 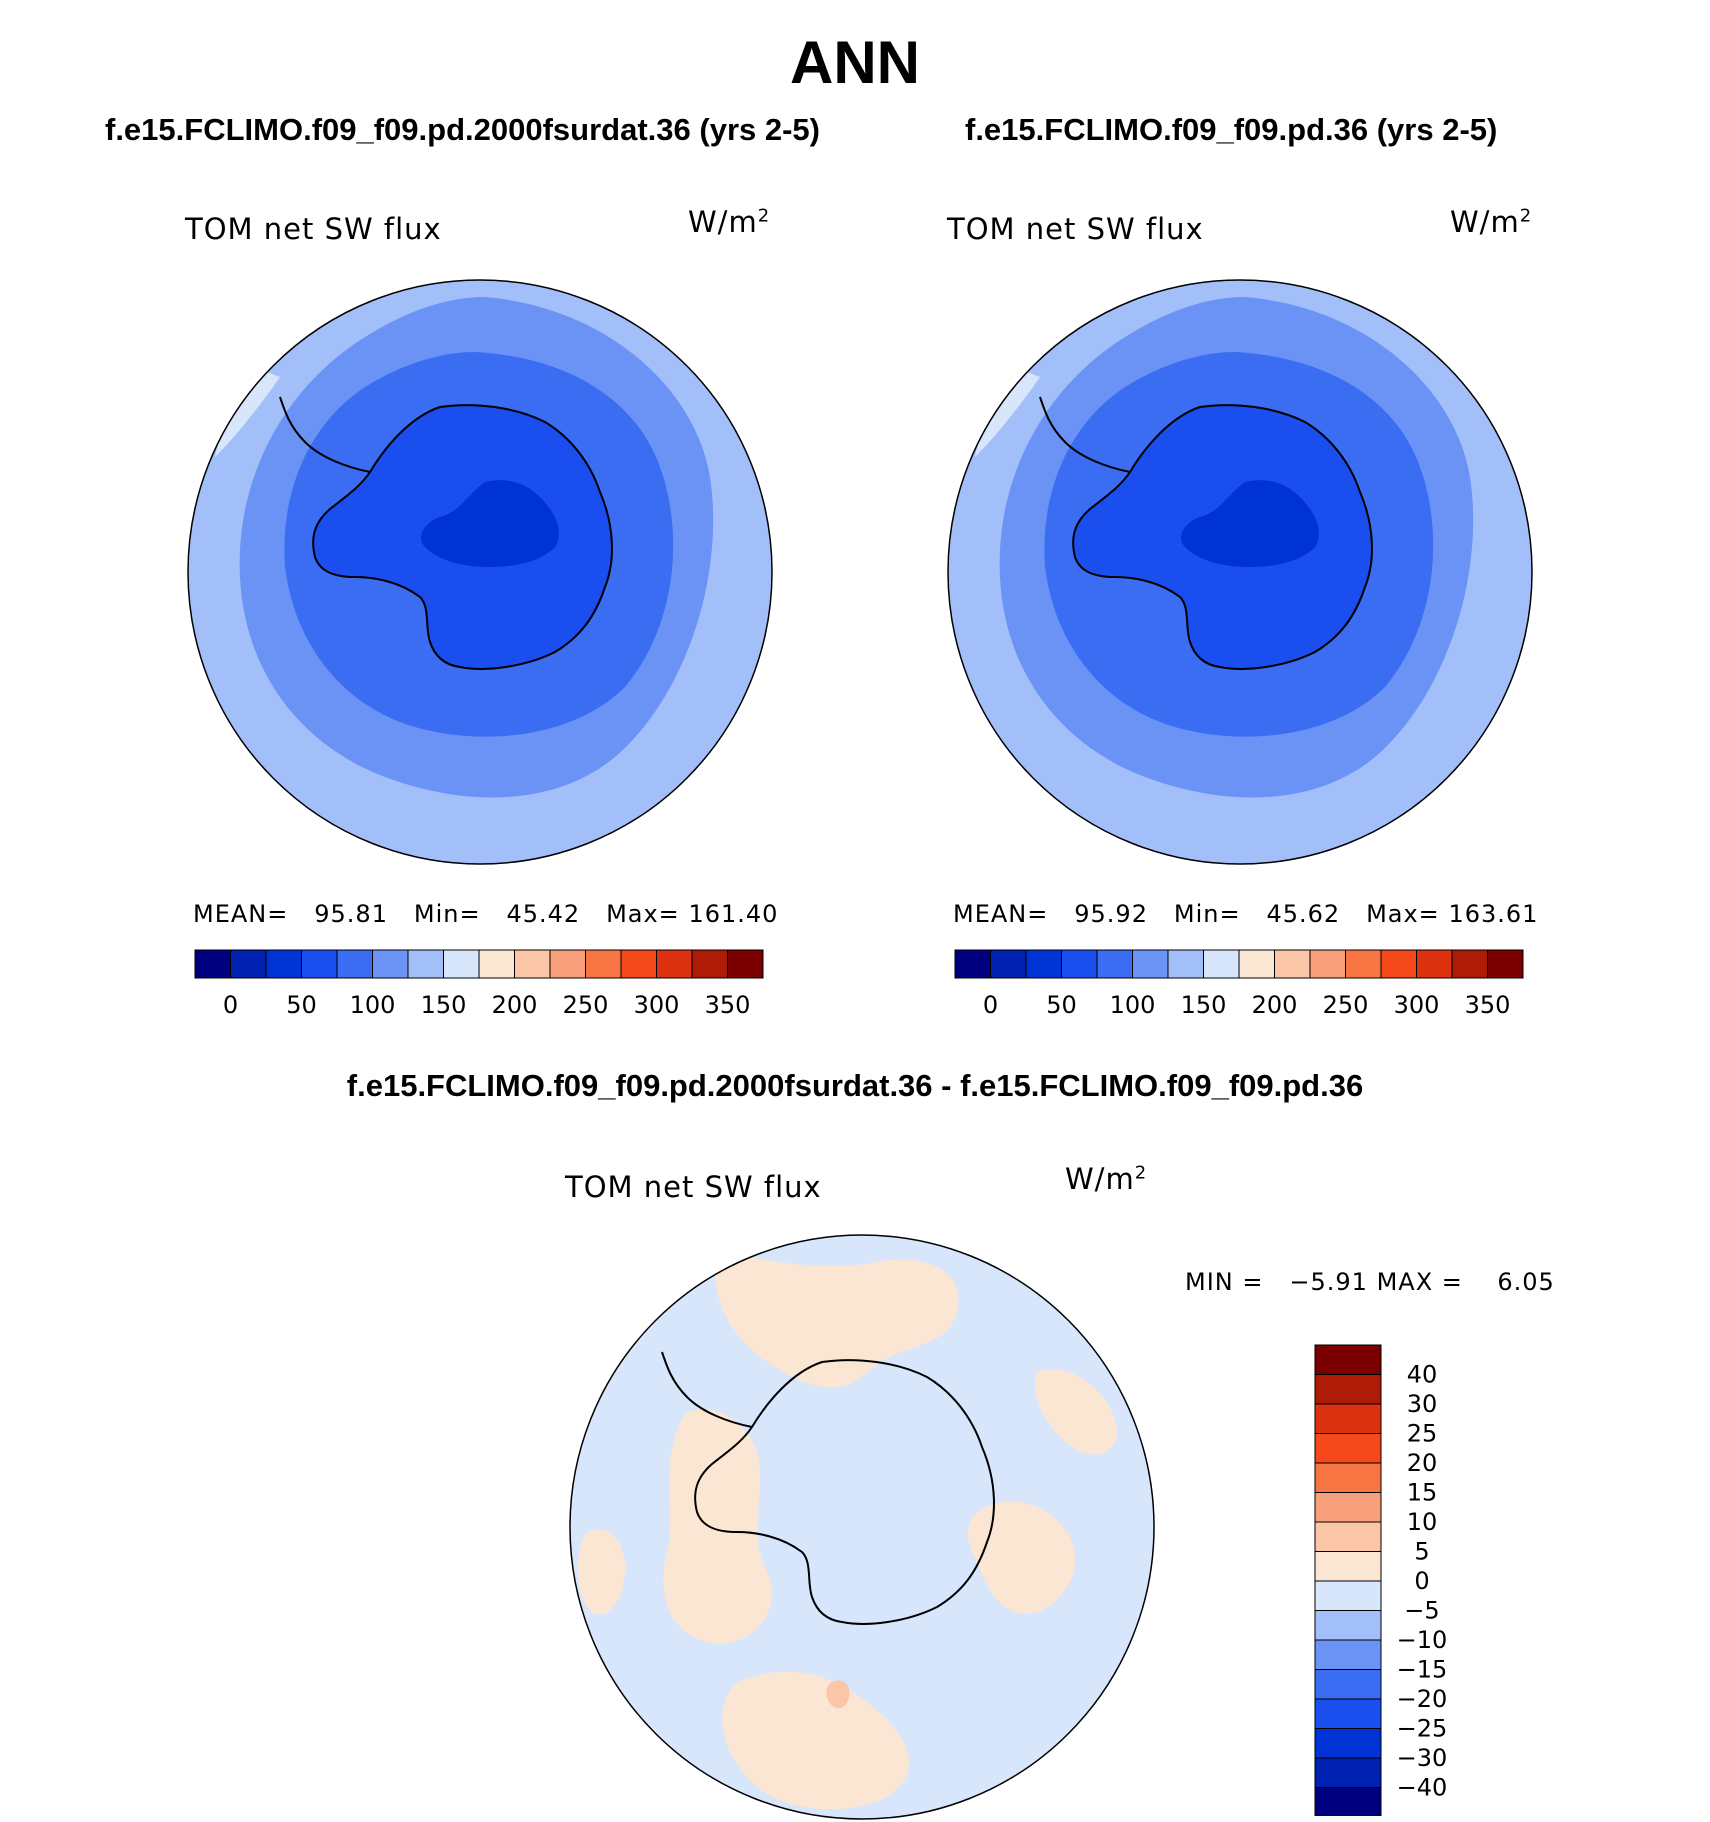 I want to click on right-coastline, so click(x=1222, y=537).